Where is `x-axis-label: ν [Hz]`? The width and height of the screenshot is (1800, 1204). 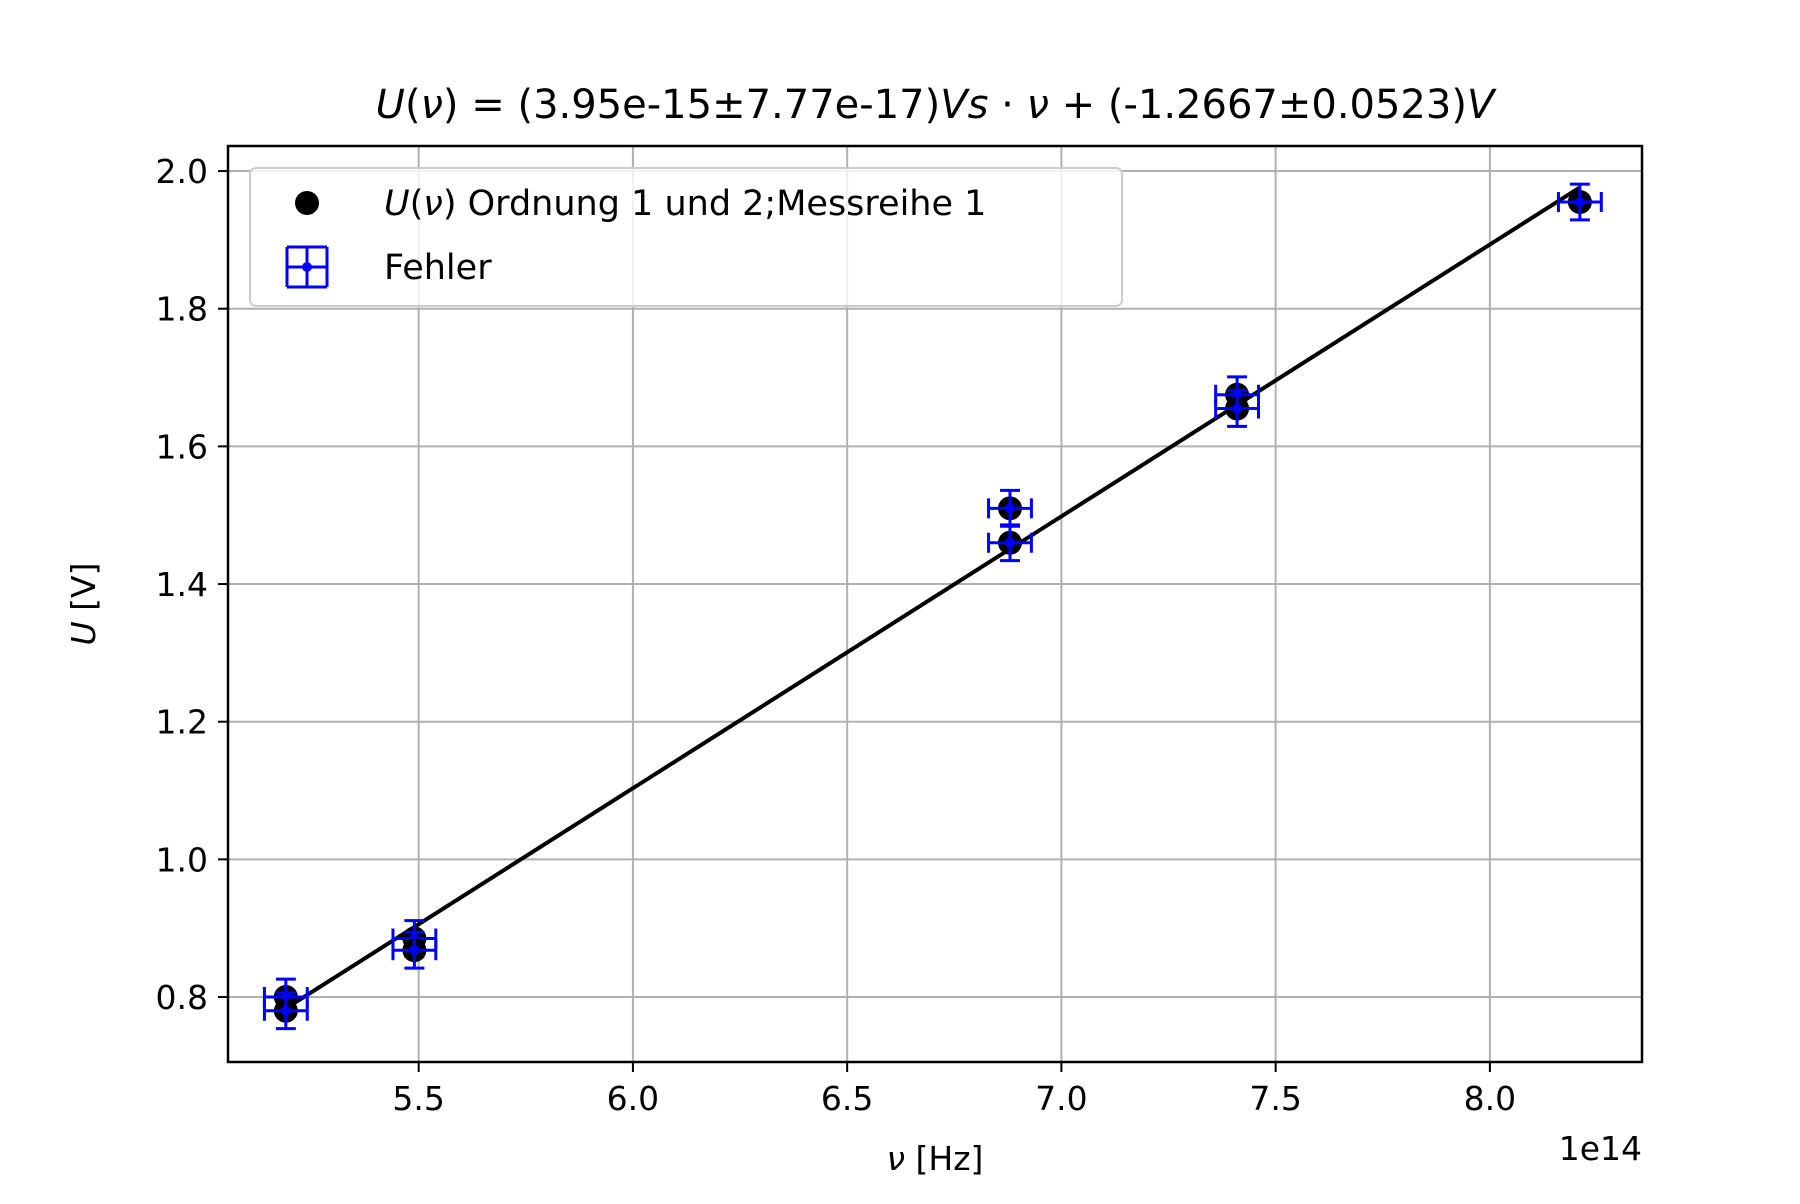 x-axis-label: ν [Hz] is located at coordinates (935, 1158).